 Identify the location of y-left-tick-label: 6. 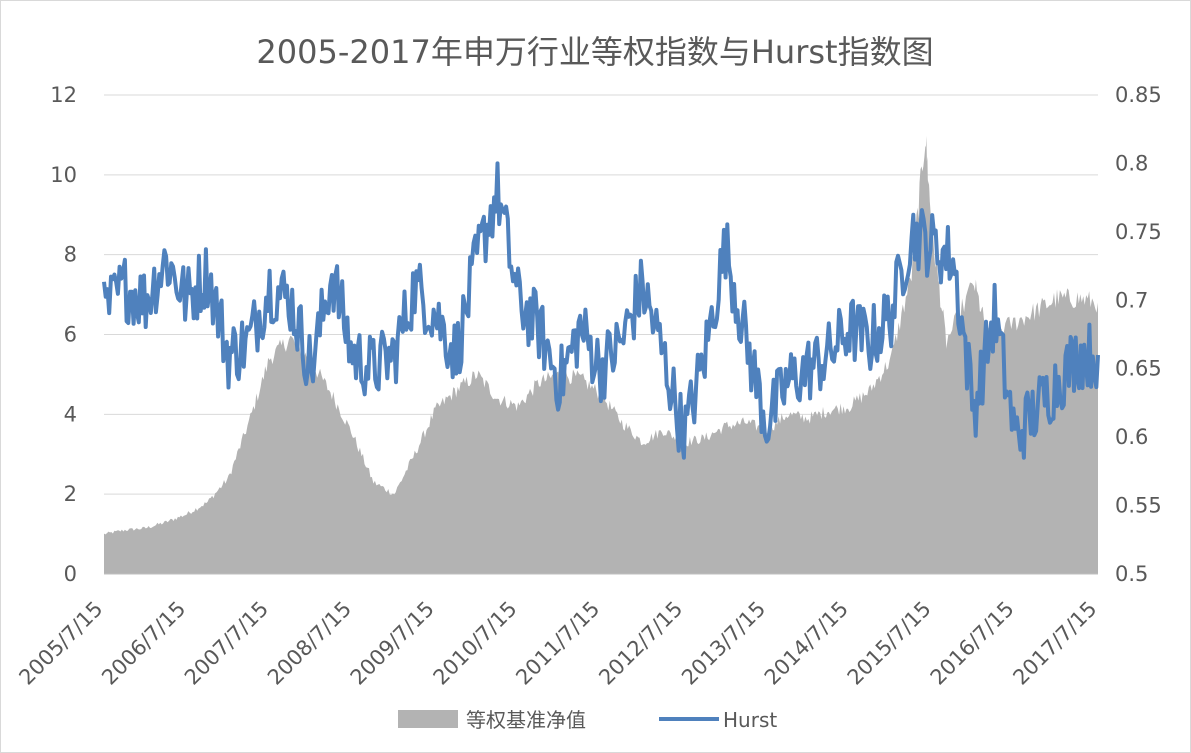
(70, 335).